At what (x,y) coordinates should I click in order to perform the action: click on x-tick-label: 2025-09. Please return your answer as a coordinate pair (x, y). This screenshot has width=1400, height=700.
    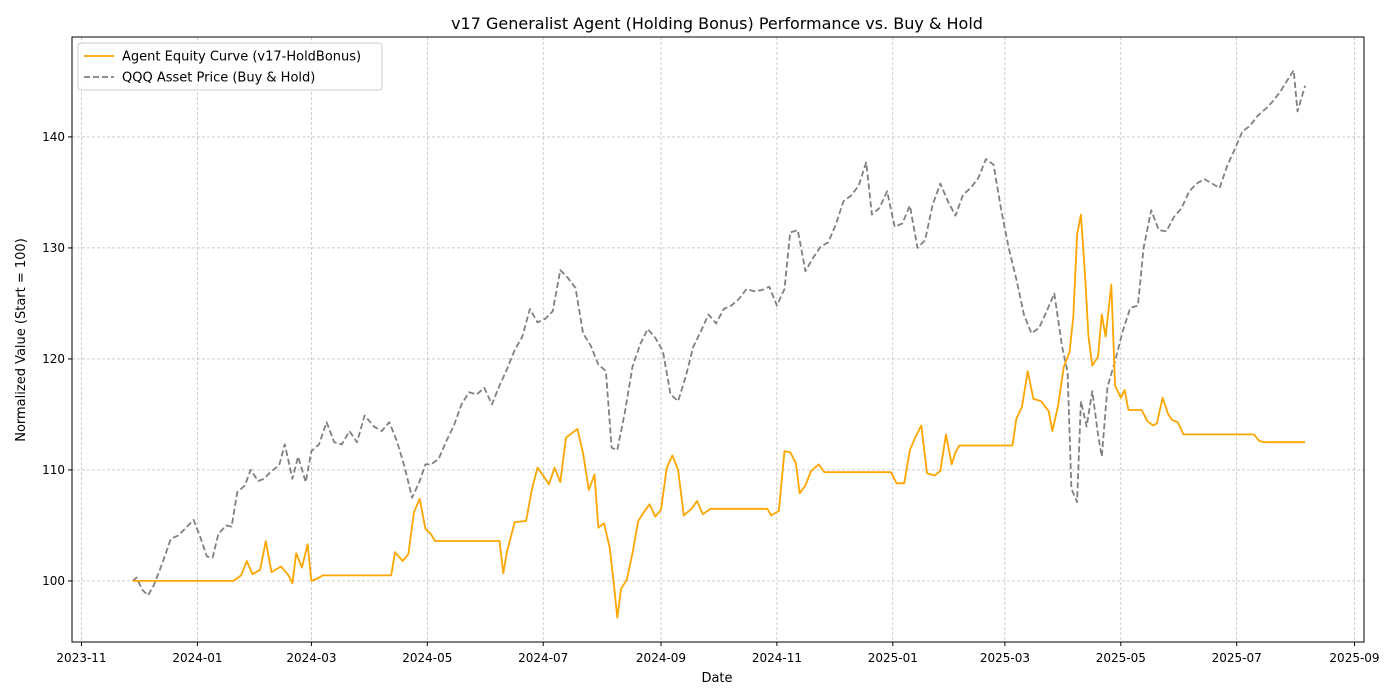
    Looking at the image, I should click on (1354, 658).